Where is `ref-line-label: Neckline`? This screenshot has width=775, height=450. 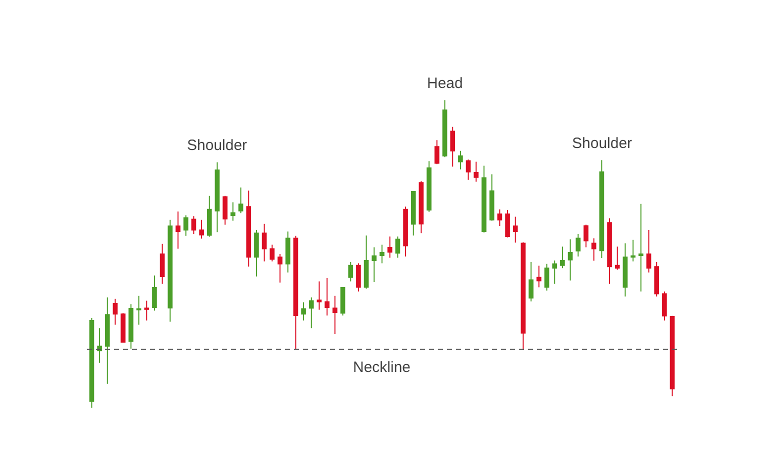 ref-line-label: Neckline is located at coordinates (382, 367).